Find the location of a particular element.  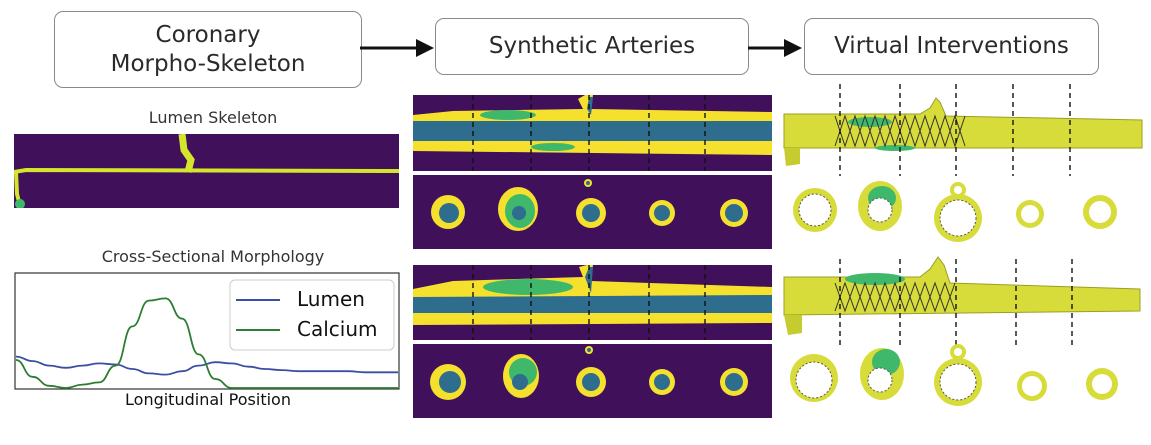

stage-box-morpho-skeleton: Coronary Morpho-Skeleton is located at coordinates (208, 49).